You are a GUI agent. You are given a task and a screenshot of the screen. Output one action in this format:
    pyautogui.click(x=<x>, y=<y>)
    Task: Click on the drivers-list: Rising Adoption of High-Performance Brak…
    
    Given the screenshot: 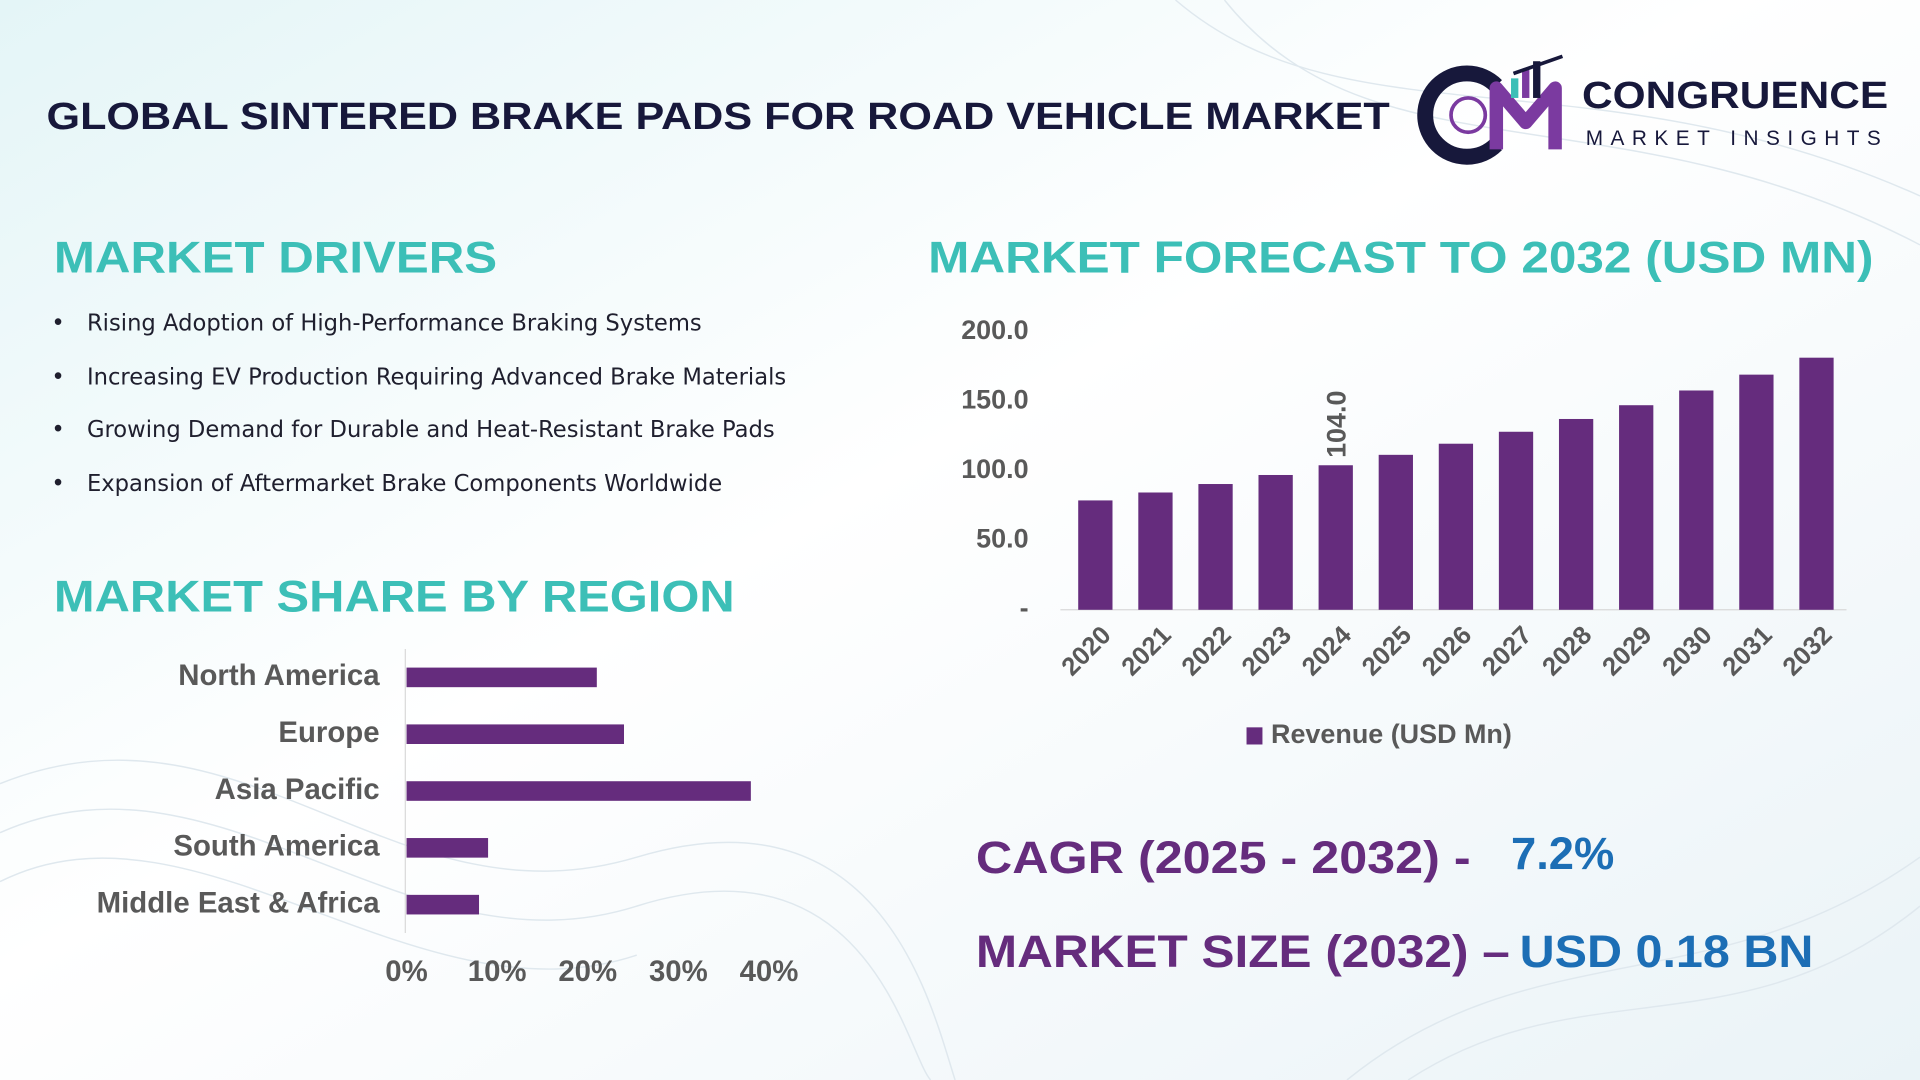 What is the action you would take?
    pyautogui.click(x=472, y=405)
    